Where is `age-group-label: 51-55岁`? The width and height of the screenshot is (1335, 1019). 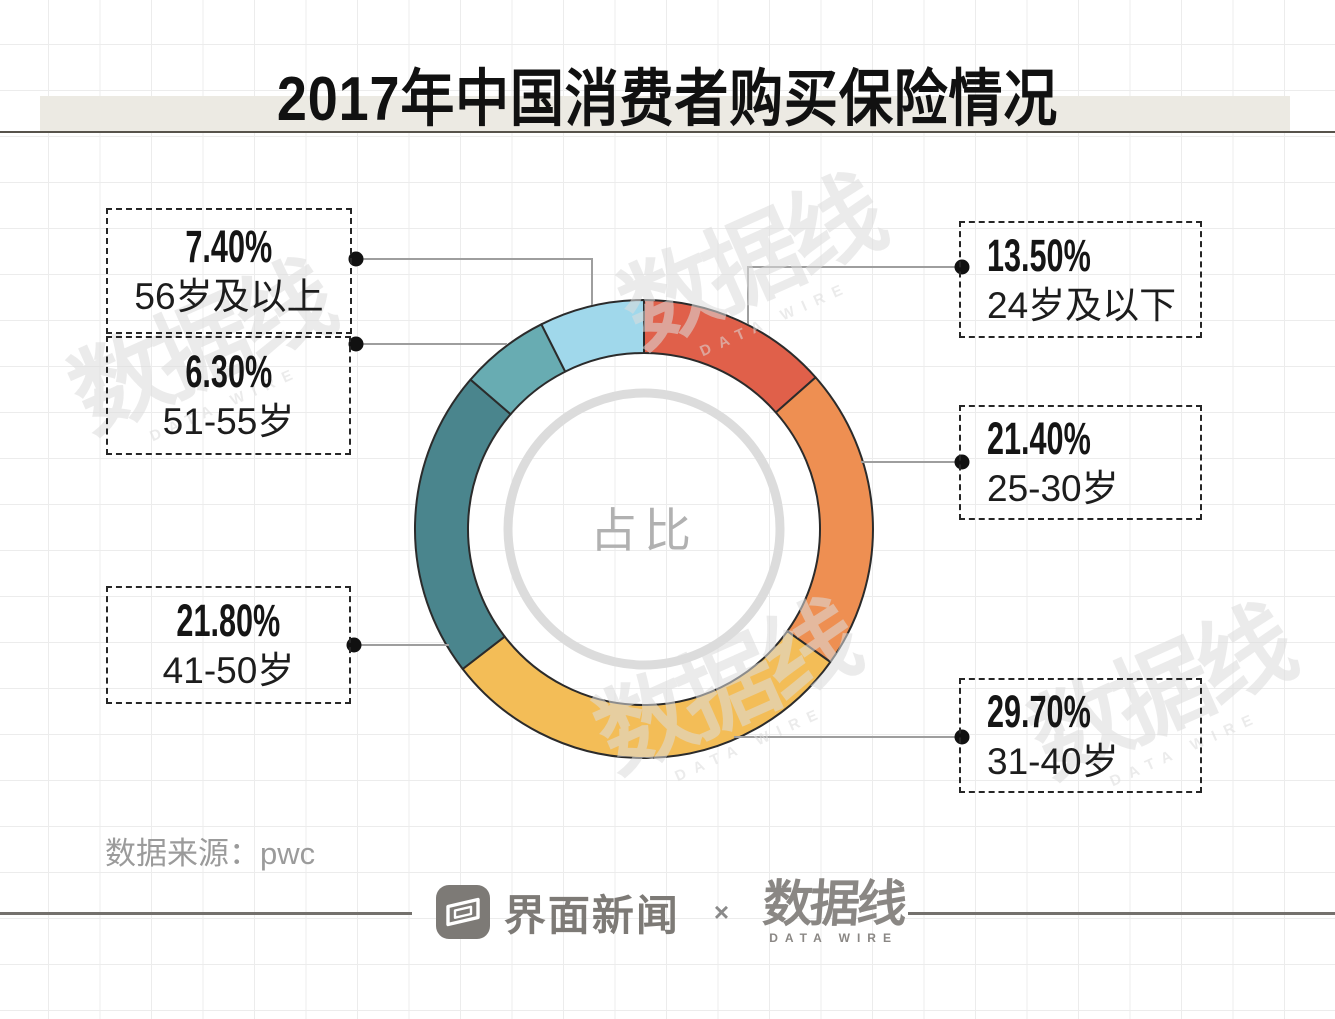 age-group-label: 51-55岁 is located at coordinates (228, 421).